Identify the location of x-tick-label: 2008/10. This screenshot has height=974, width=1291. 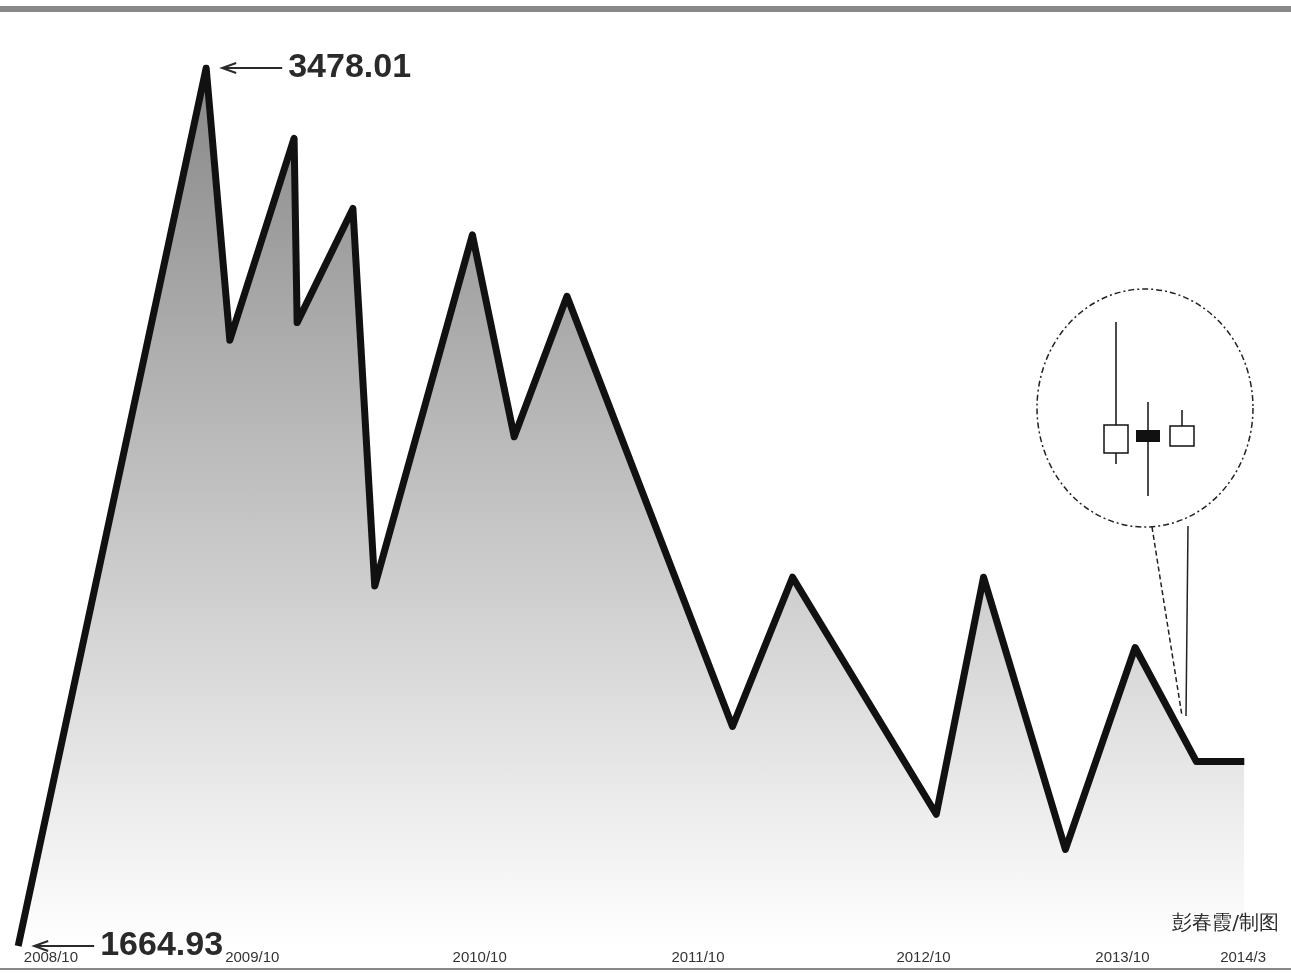
(51, 957).